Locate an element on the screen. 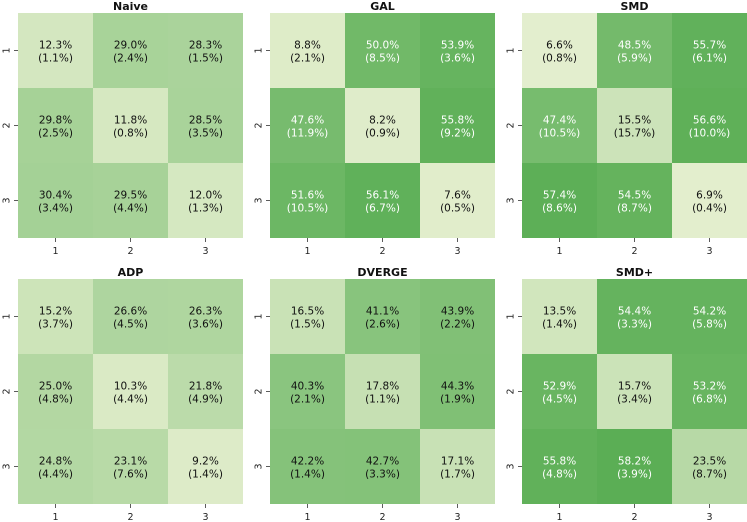  cell-std-label: (6.8%) is located at coordinates (709, 400).